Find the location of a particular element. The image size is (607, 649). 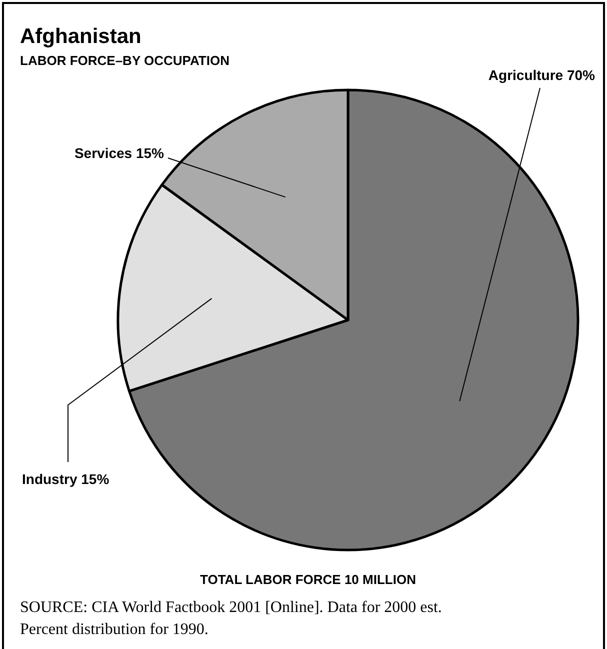

slice-label: Industry 15% is located at coordinates (66, 479).